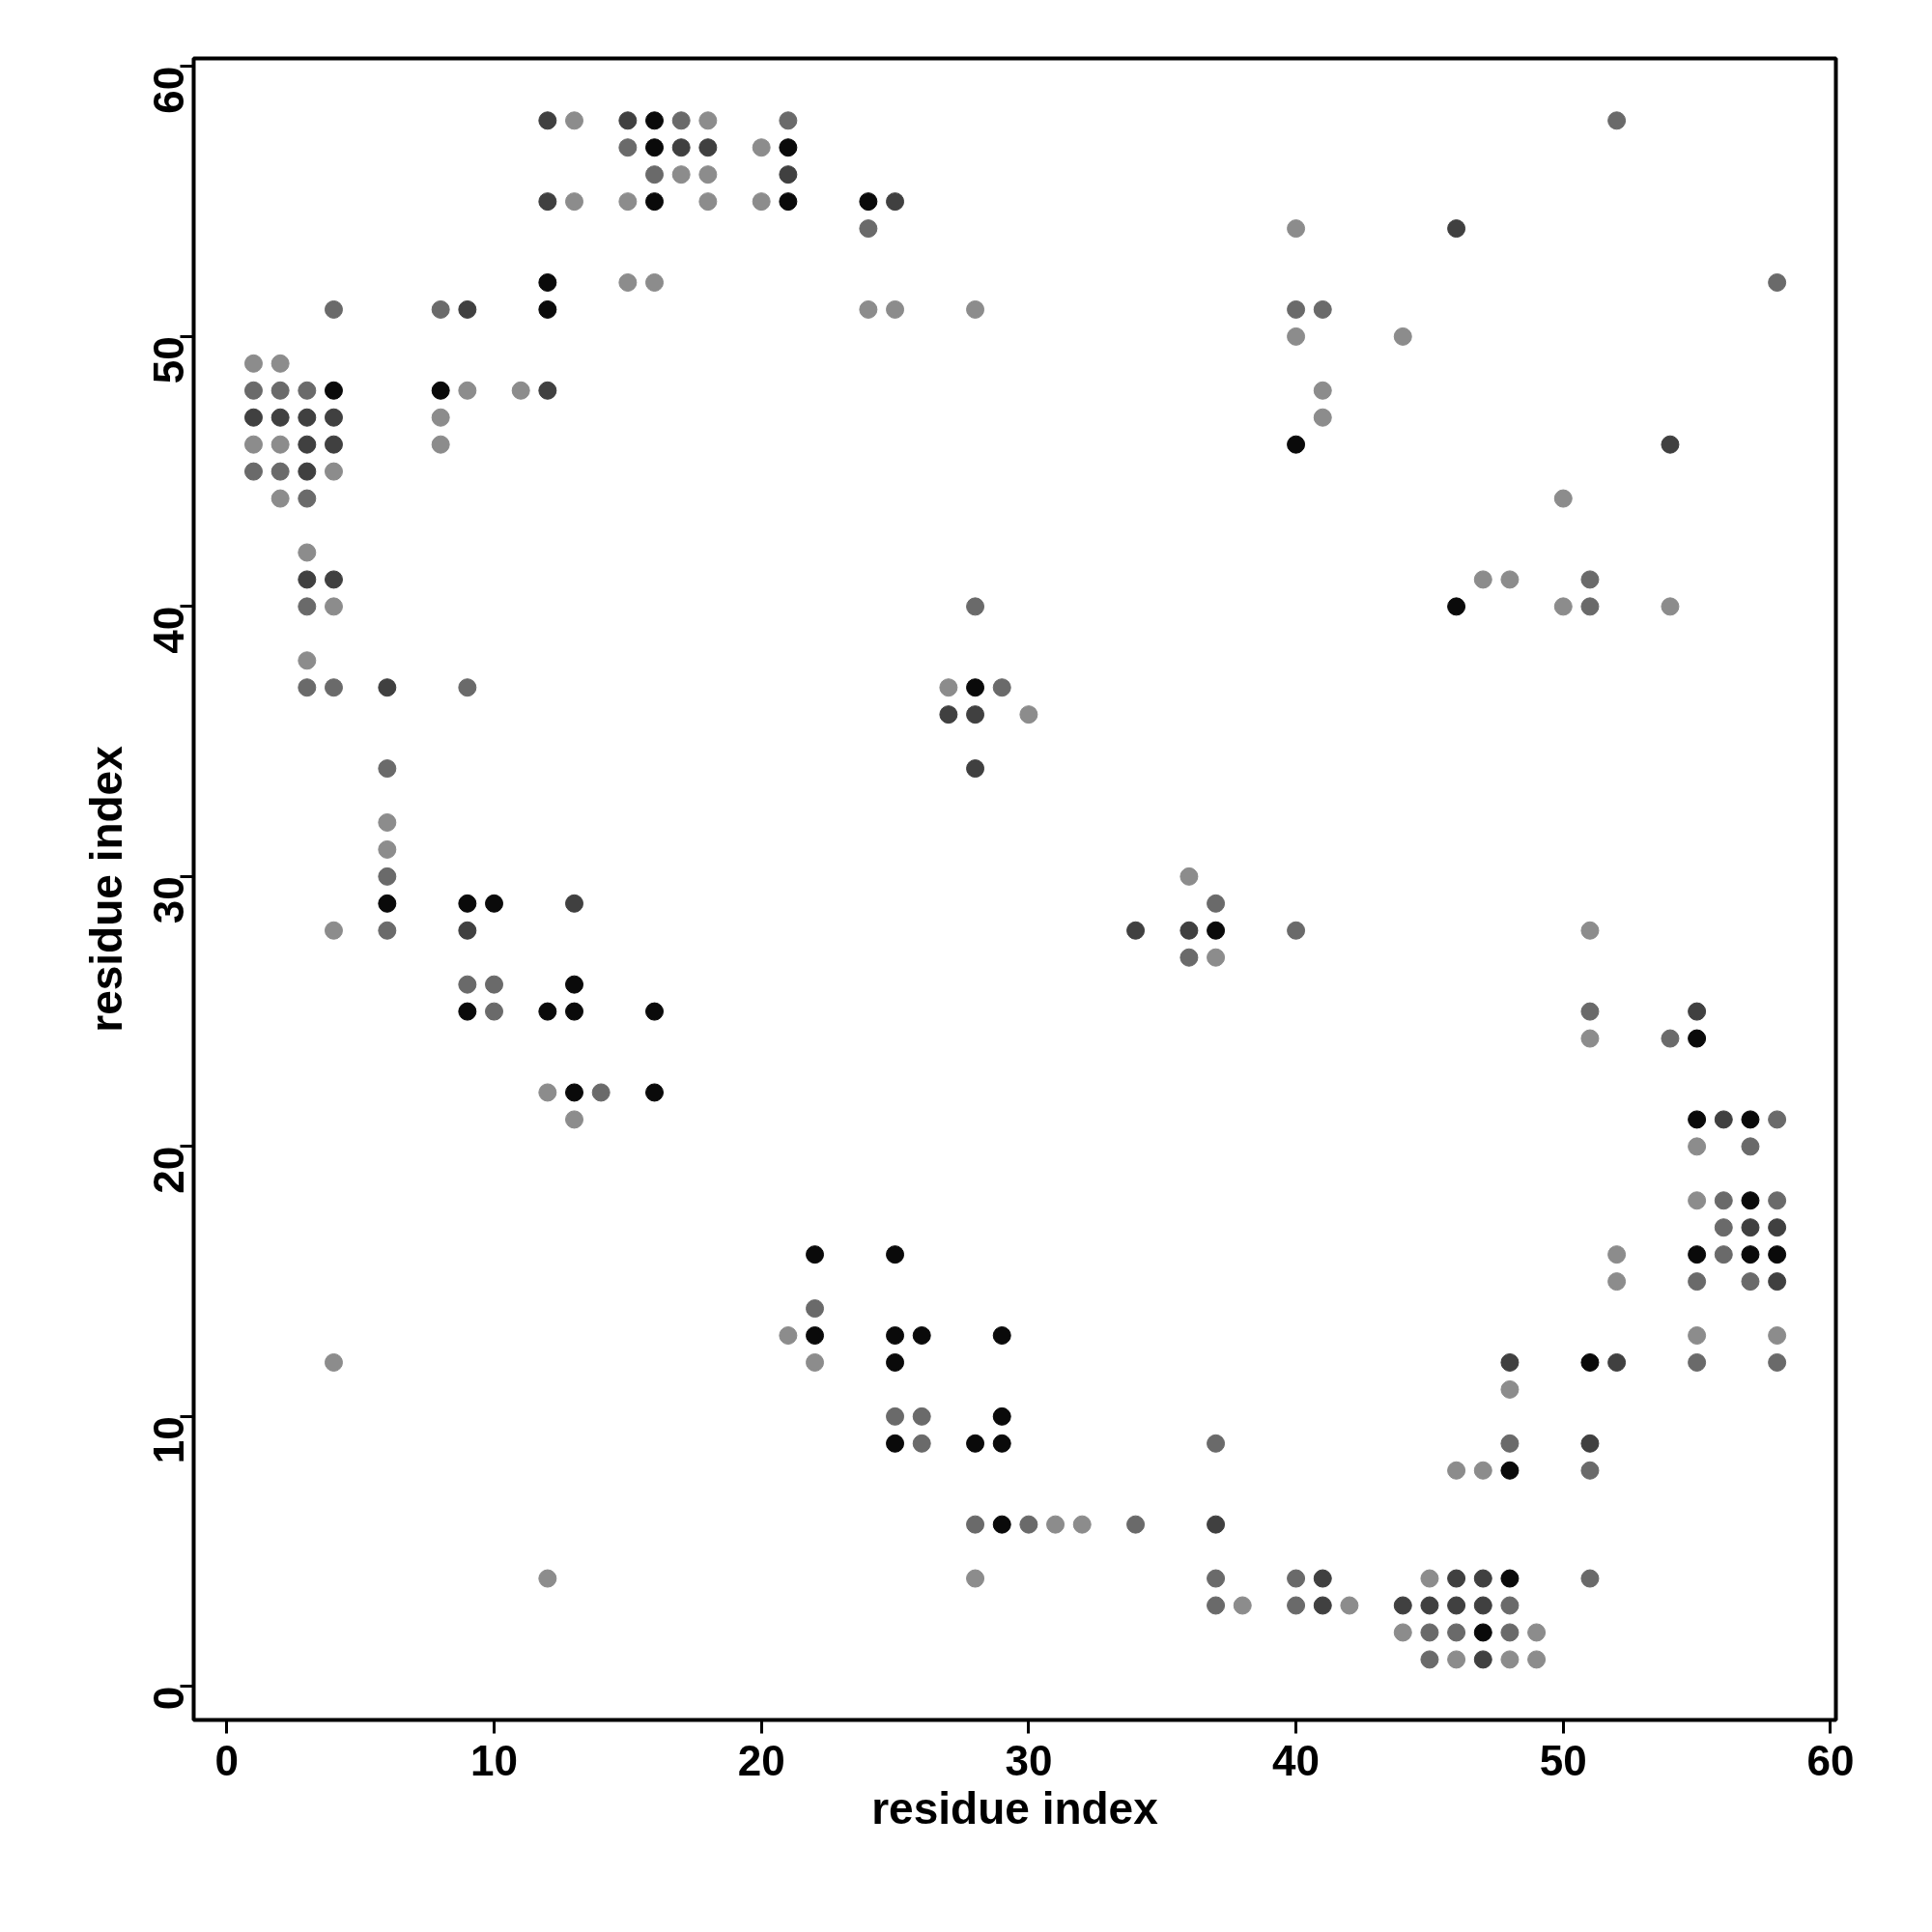  What do you see at coordinates (1296, 1760) in the screenshot?
I see `x-tick-label: 40` at bounding box center [1296, 1760].